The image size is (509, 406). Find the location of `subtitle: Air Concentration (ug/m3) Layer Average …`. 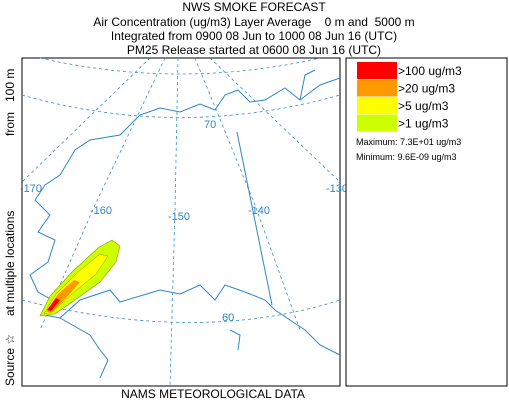

subtitle: Air Concentration (ug/m3) Layer Average … is located at coordinates (253, 22).